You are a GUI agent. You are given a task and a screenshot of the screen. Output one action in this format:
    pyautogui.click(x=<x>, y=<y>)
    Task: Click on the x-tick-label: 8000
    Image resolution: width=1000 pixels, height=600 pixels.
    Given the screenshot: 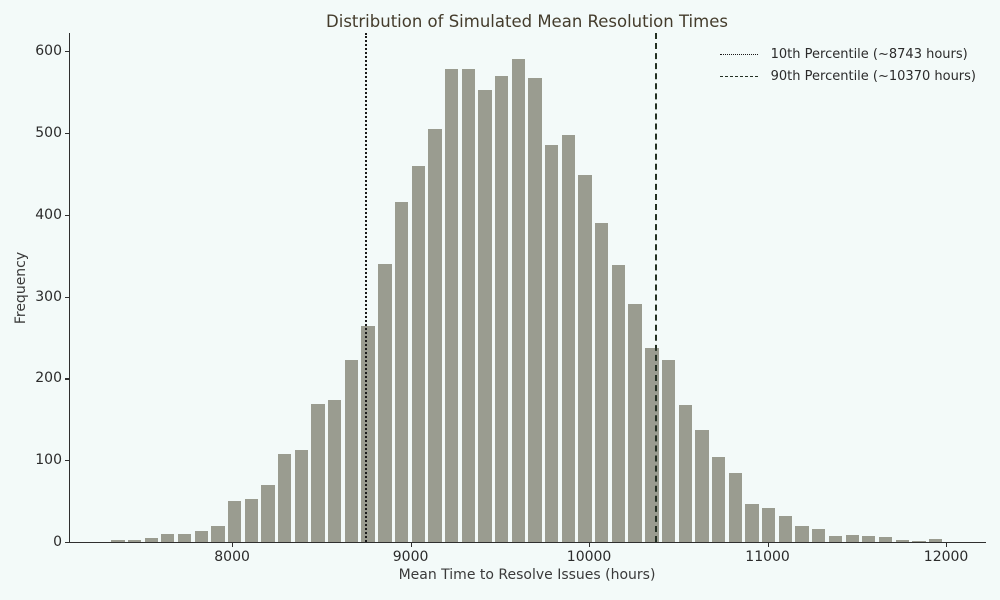 What is the action you would take?
    pyautogui.click(x=232, y=557)
    